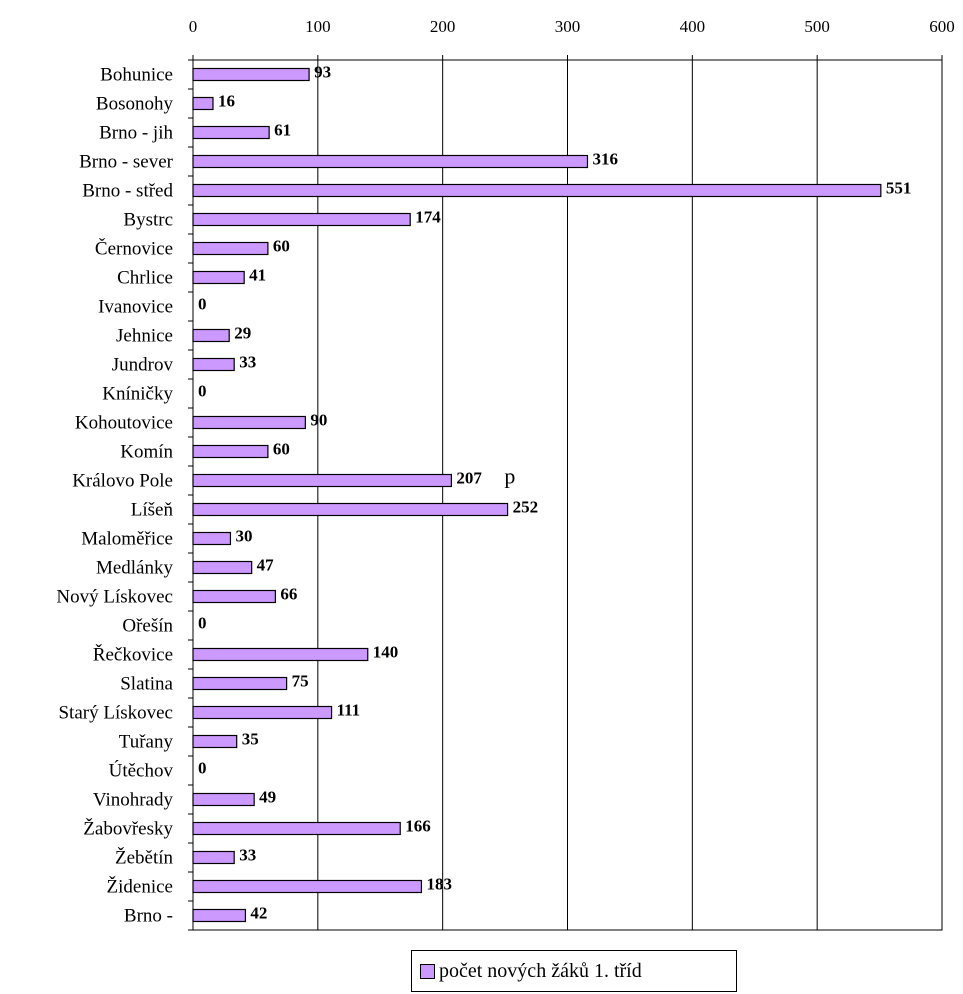 The width and height of the screenshot is (963, 994). Describe the element at coordinates (250, 739) in the screenshot. I see `data-label: 35` at that location.